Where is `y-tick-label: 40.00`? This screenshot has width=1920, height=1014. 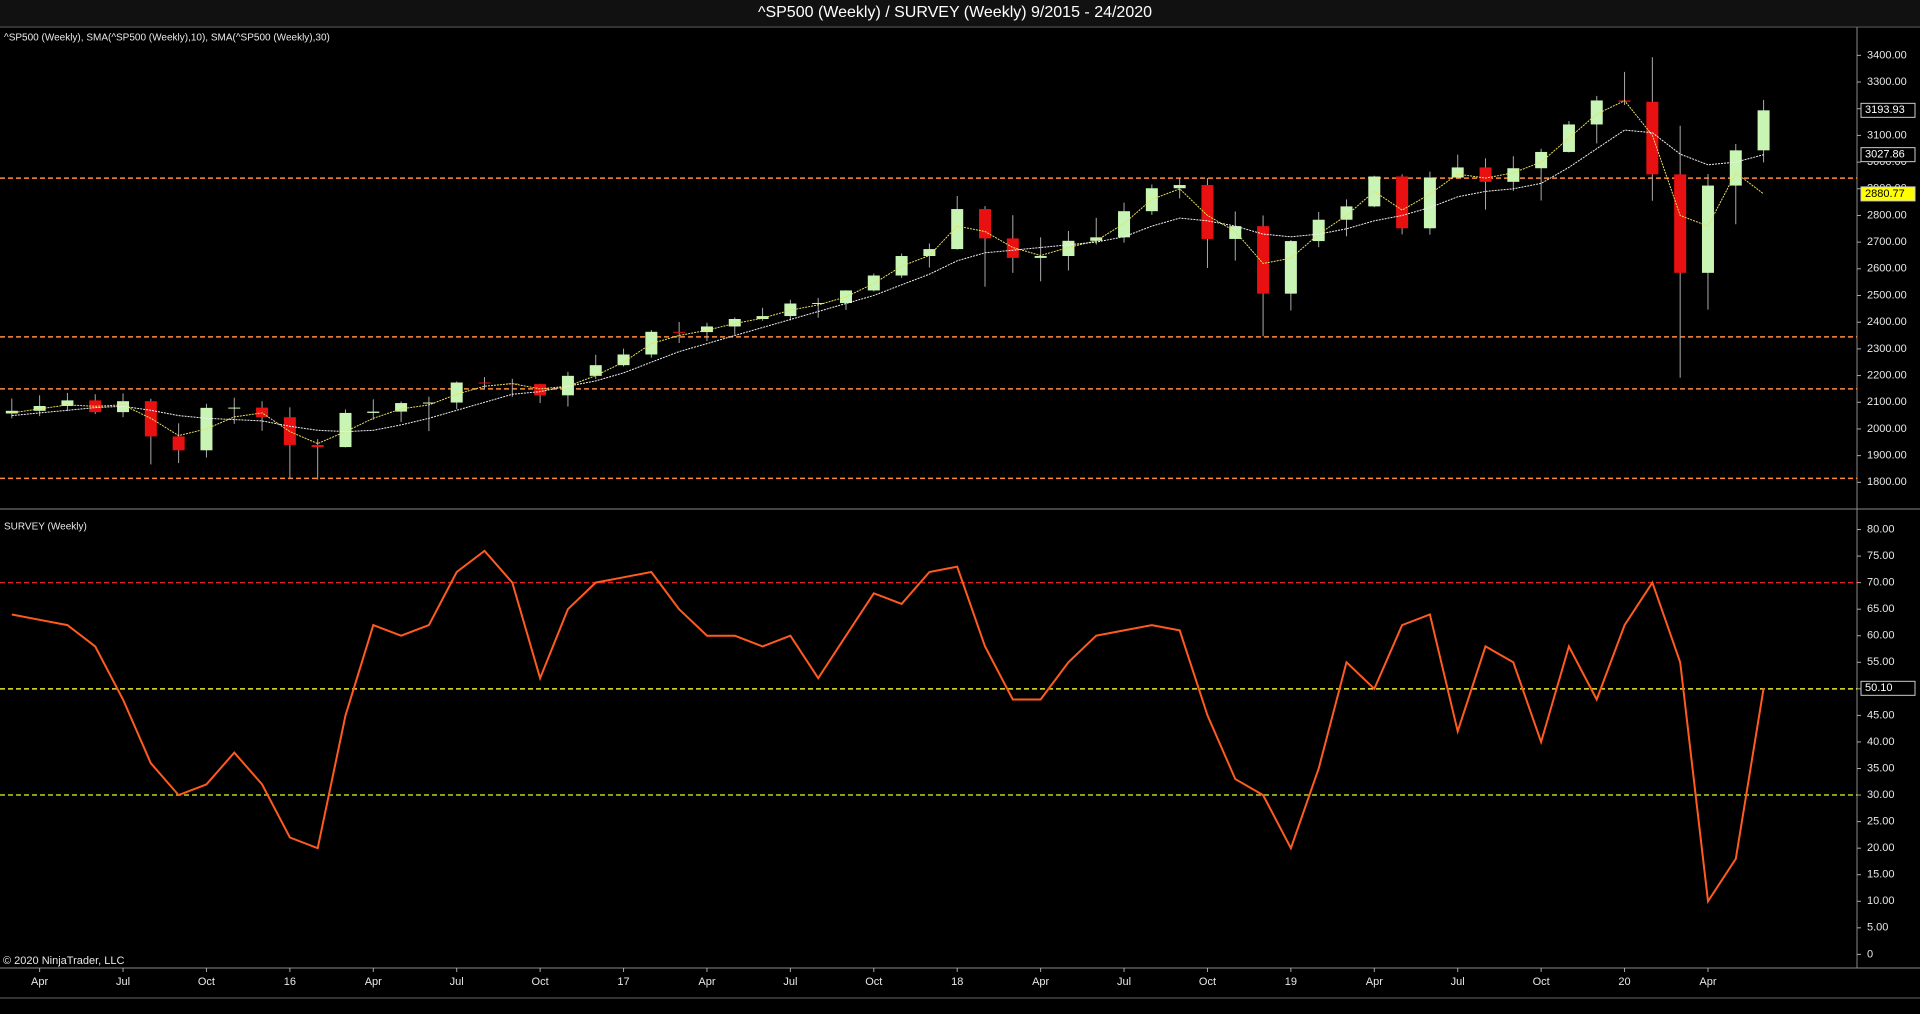
y-tick-label: 40.00 is located at coordinates (1881, 742).